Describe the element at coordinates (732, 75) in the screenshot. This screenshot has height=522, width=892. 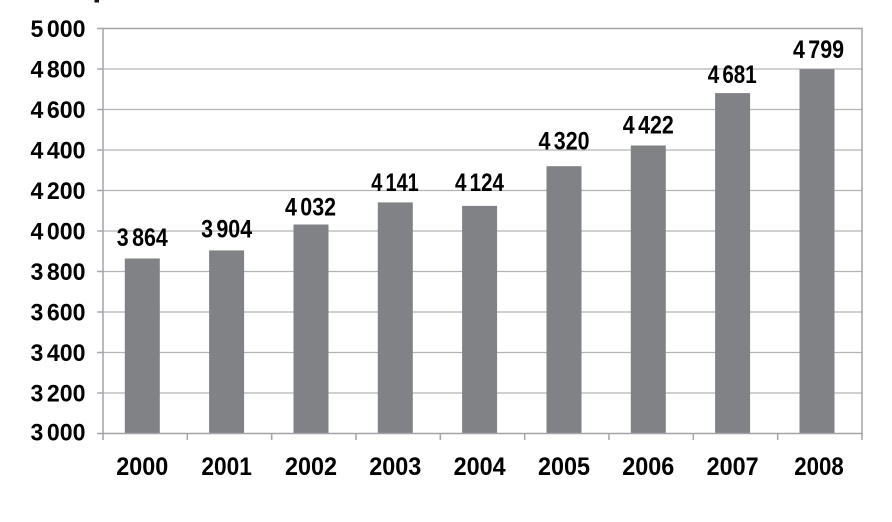
I see `svg-text: 4 681` at that location.